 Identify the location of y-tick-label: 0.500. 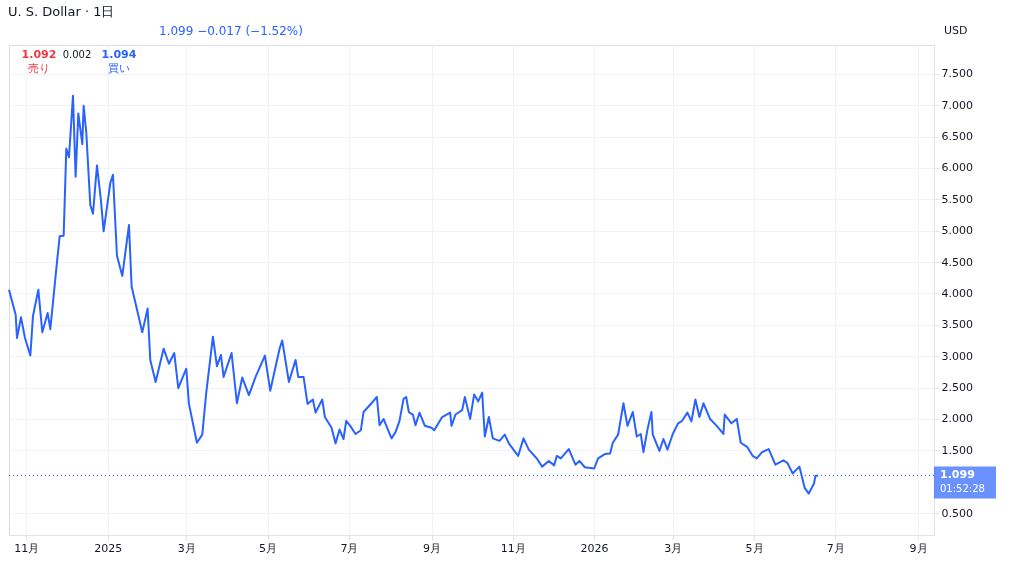
(957, 513).